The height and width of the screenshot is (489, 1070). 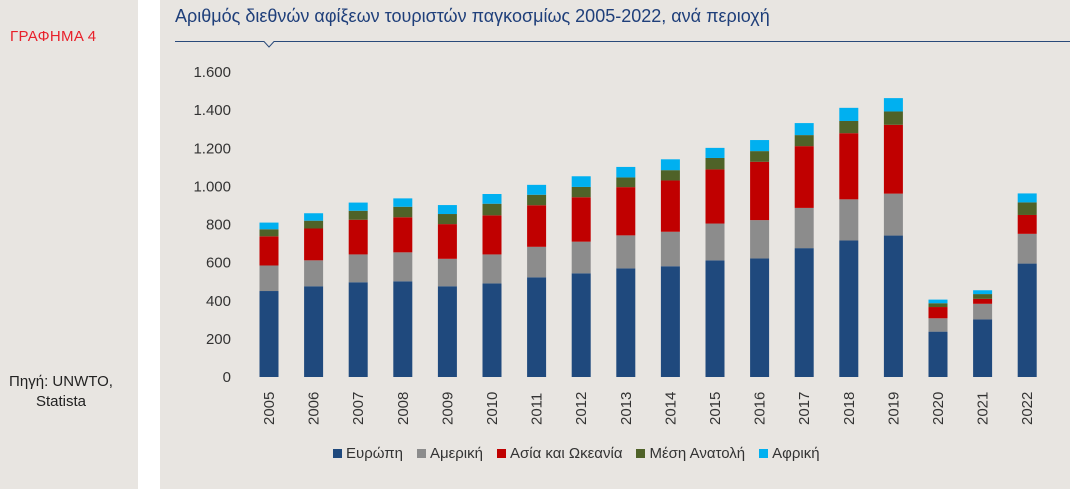 What do you see at coordinates (53, 36) in the screenshot?
I see `figure-label: ΓΡΑΦΗΜΑ 4` at bounding box center [53, 36].